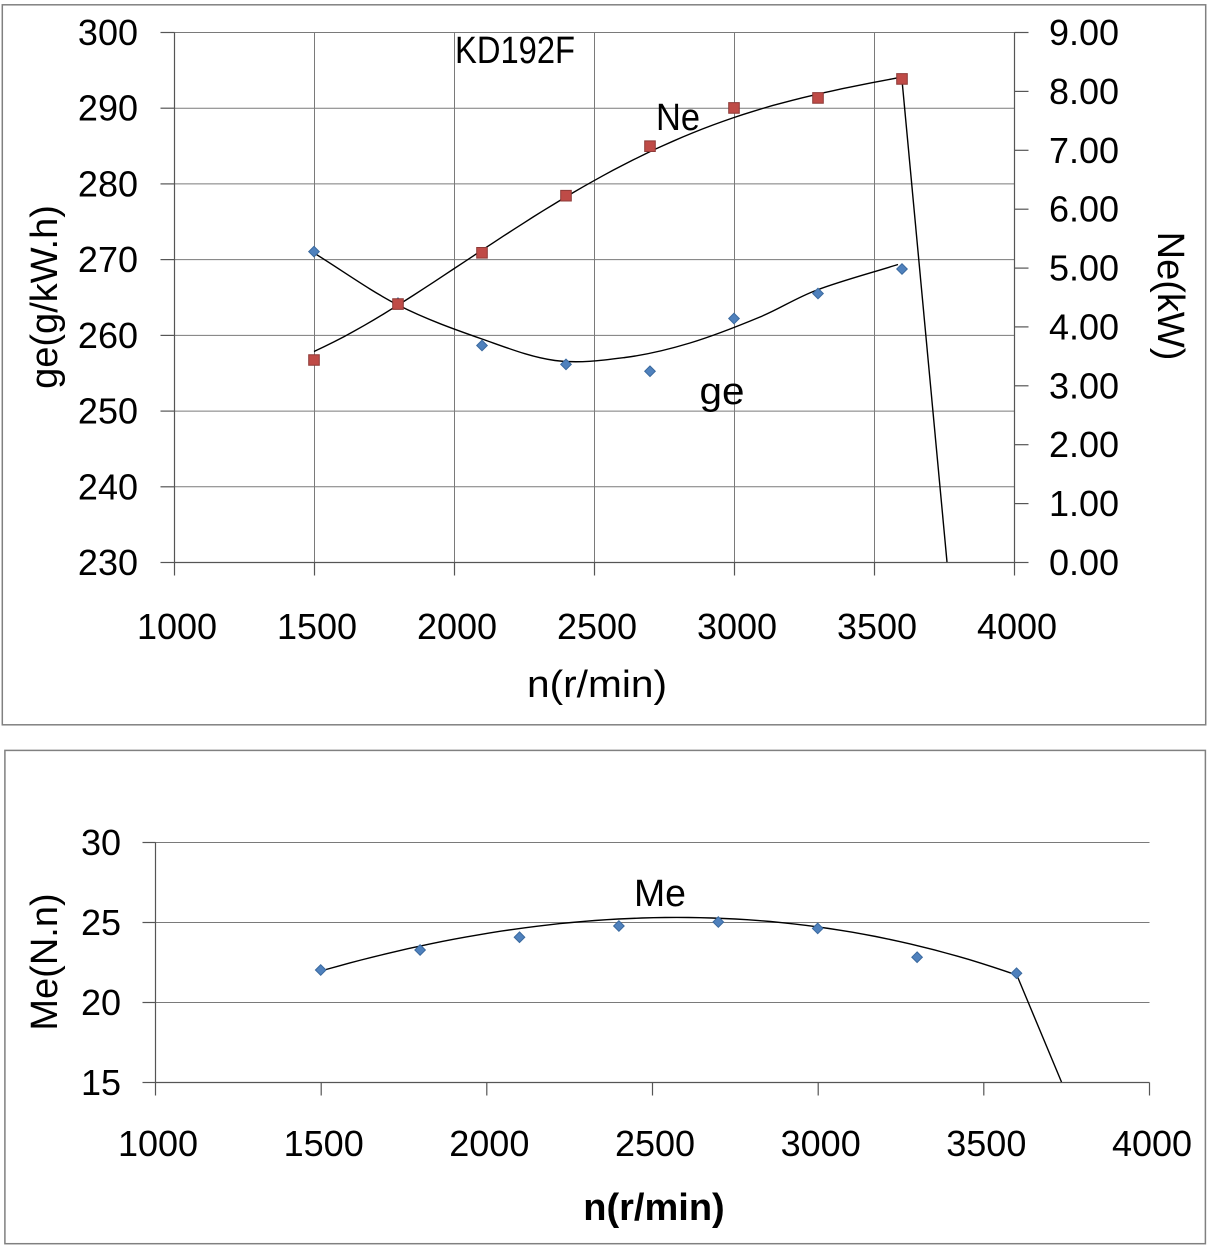  What do you see at coordinates (1084, 562) in the screenshot?
I see `svg-text: 0.00` at bounding box center [1084, 562].